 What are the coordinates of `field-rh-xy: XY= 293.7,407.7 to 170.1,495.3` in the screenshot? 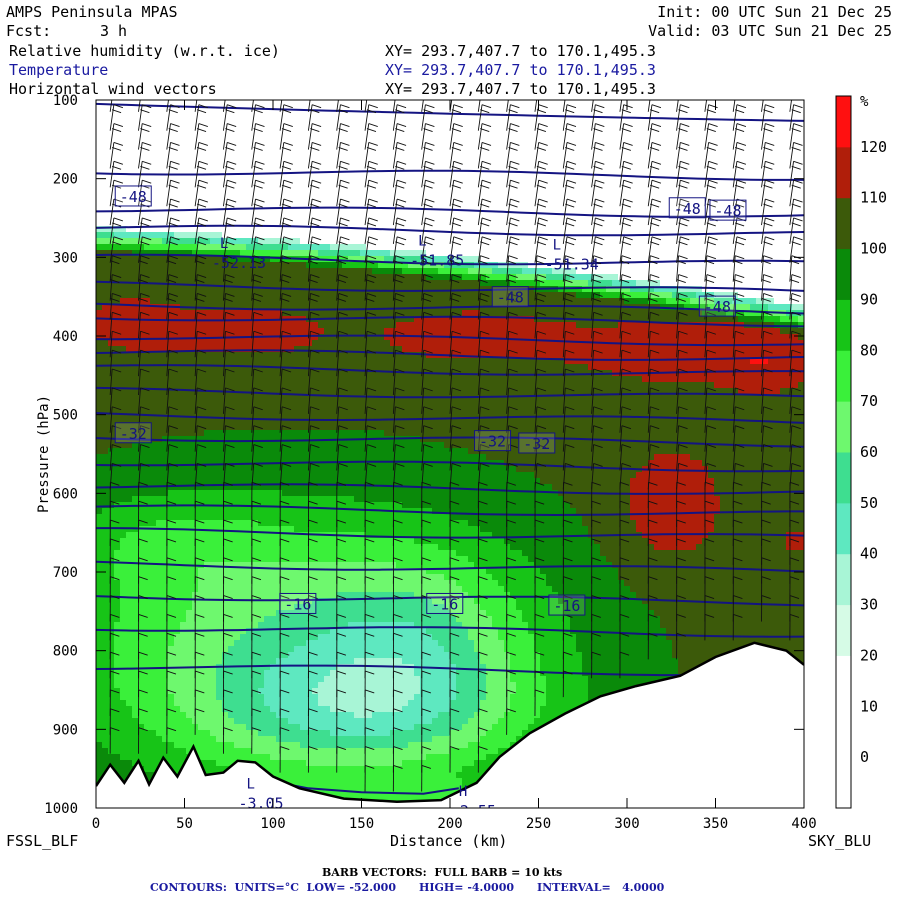 It's located at (520, 51).